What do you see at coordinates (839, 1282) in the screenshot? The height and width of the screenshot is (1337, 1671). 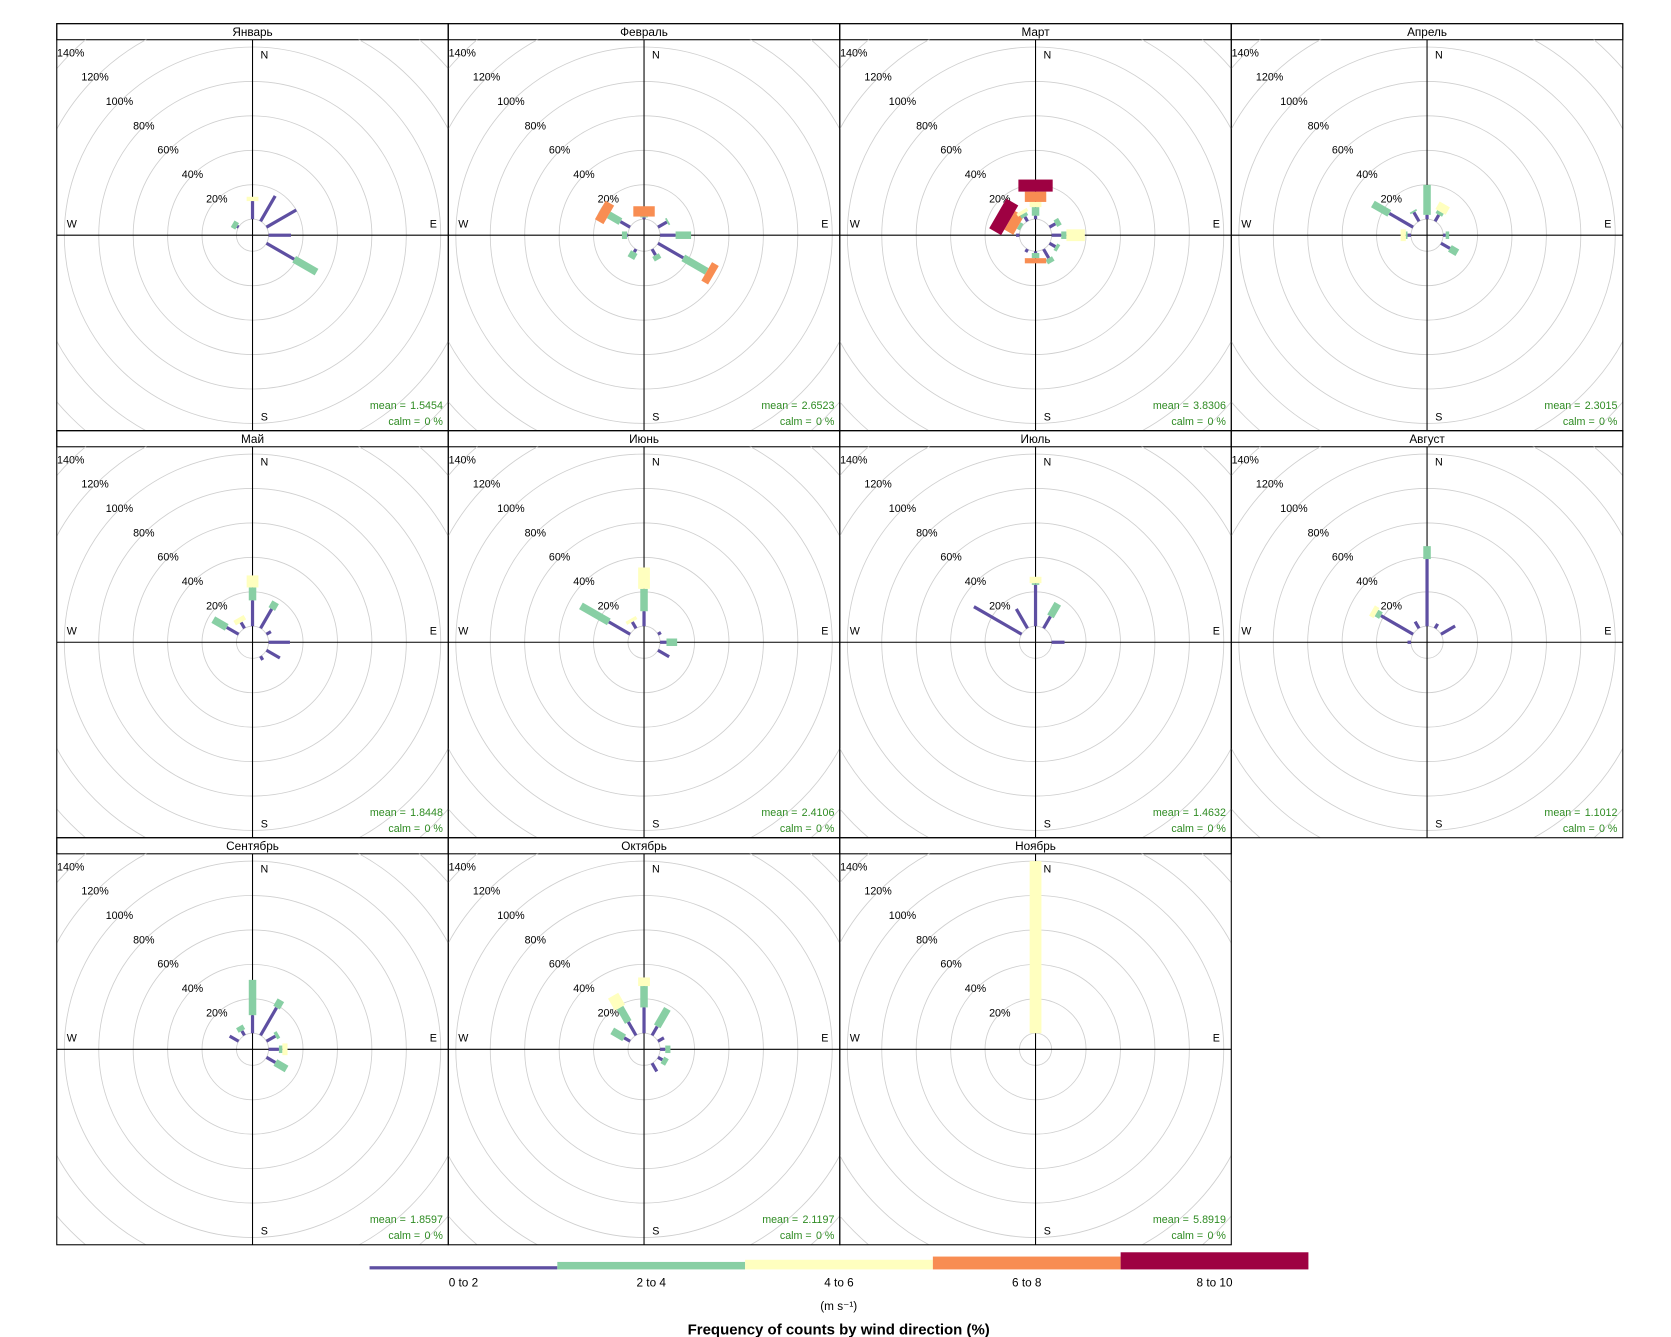 I see `legend-label: 4 to 6` at bounding box center [839, 1282].